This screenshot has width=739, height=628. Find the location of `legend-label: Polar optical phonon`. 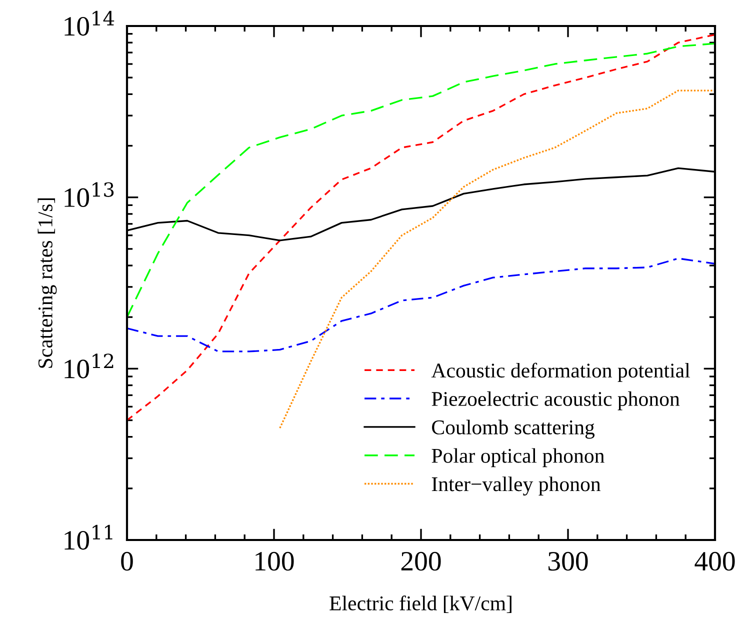

legend-label: Polar optical phonon is located at coordinates (518, 458).